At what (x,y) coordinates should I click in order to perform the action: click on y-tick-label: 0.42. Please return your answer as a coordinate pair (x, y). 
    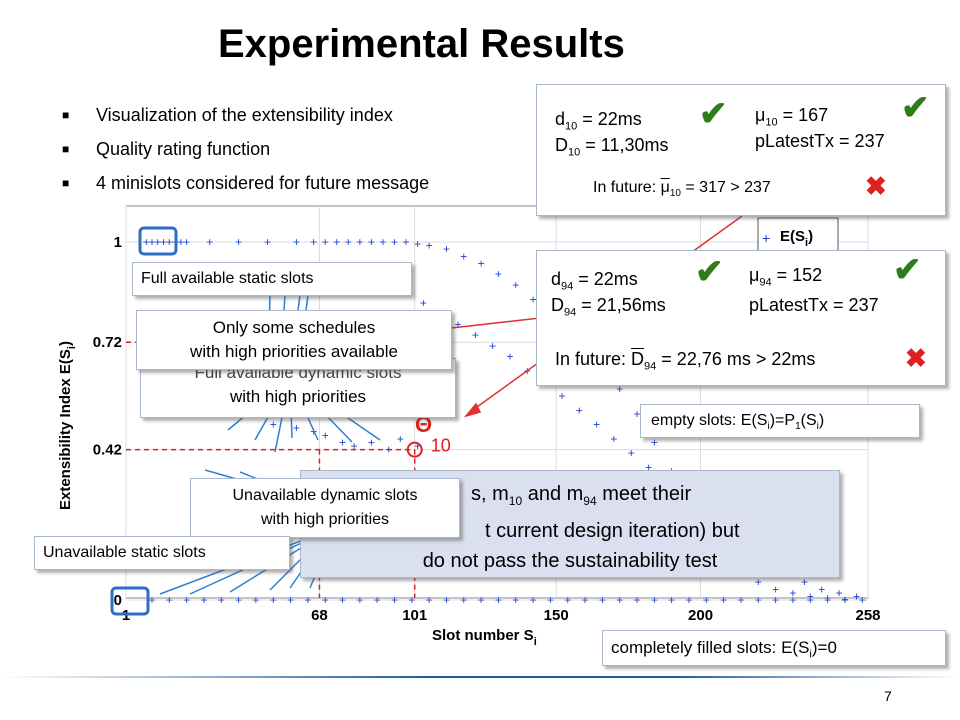
    Looking at the image, I should click on (107, 450).